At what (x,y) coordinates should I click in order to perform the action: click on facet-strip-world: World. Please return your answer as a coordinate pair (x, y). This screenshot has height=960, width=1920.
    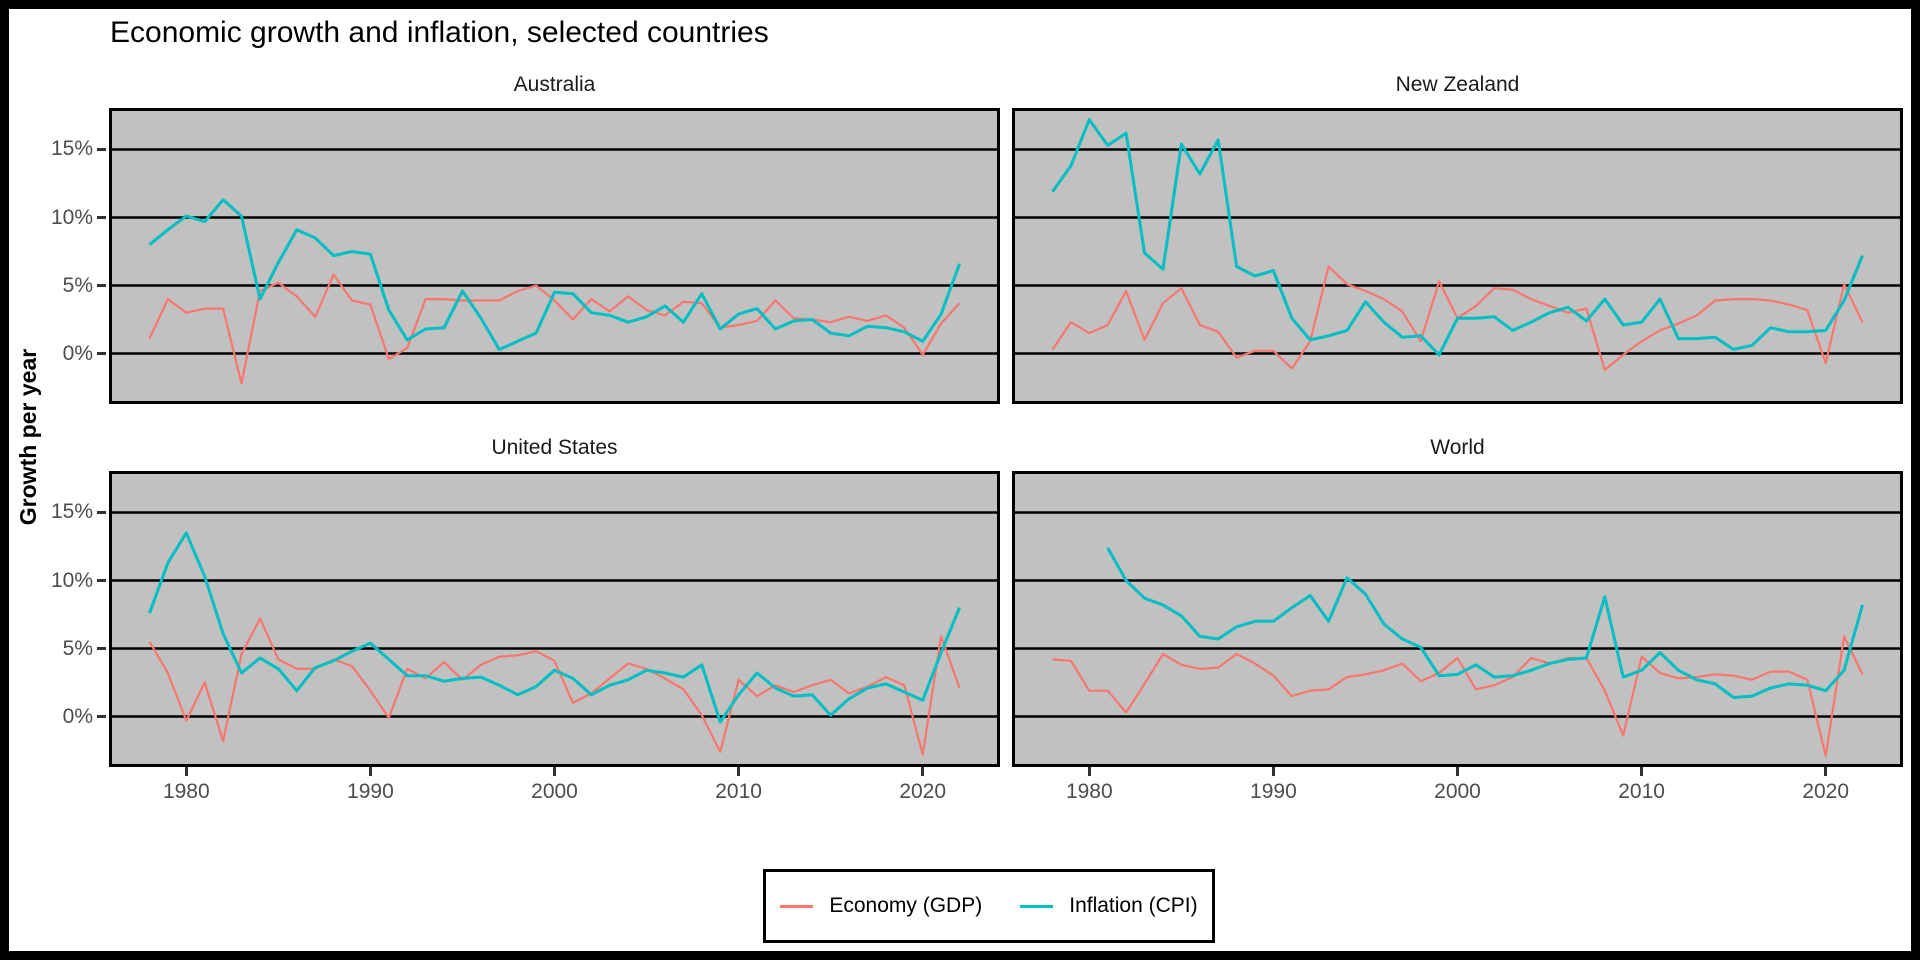
    Looking at the image, I should click on (1457, 447).